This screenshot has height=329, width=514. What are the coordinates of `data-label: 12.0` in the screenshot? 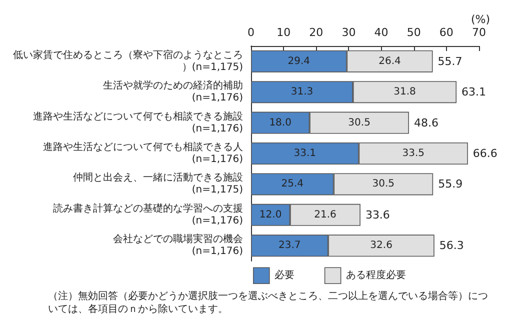 It's located at (270, 214).